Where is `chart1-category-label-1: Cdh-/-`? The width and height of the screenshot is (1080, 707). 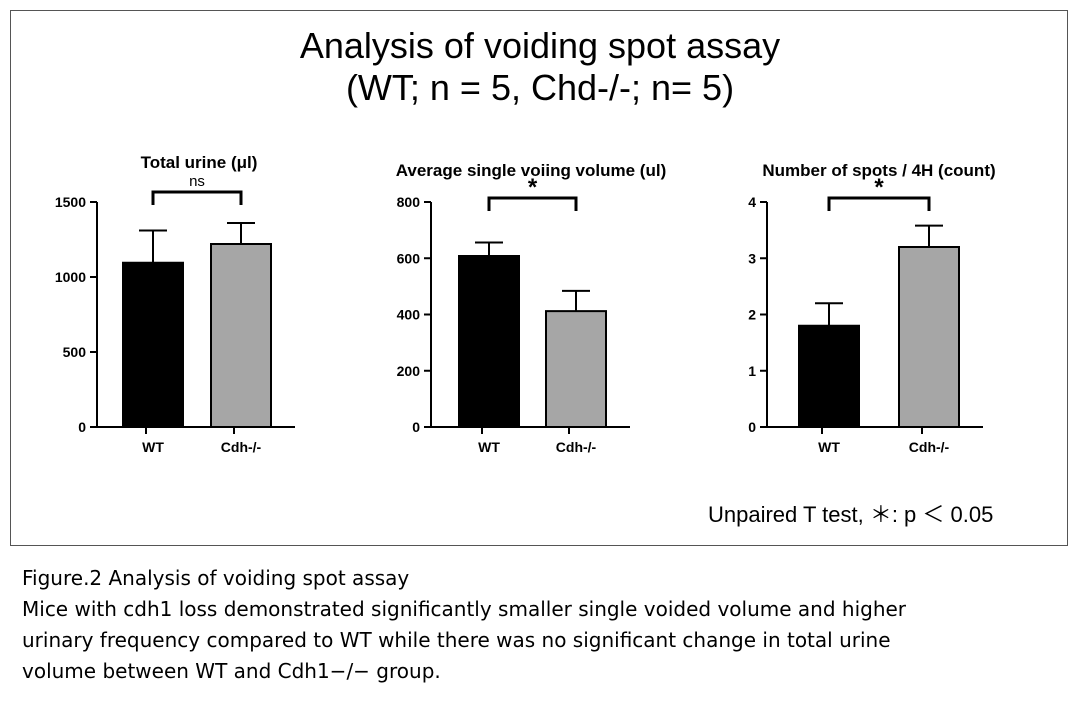
chart1-category-label-1: Cdh-/- is located at coordinates (241, 447).